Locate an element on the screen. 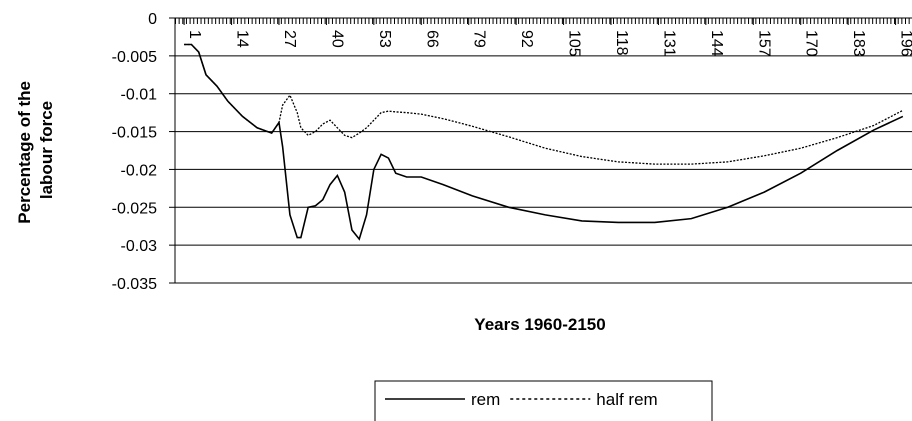 This screenshot has width=912, height=421. x-tick-label: 1 is located at coordinates (194, 34).